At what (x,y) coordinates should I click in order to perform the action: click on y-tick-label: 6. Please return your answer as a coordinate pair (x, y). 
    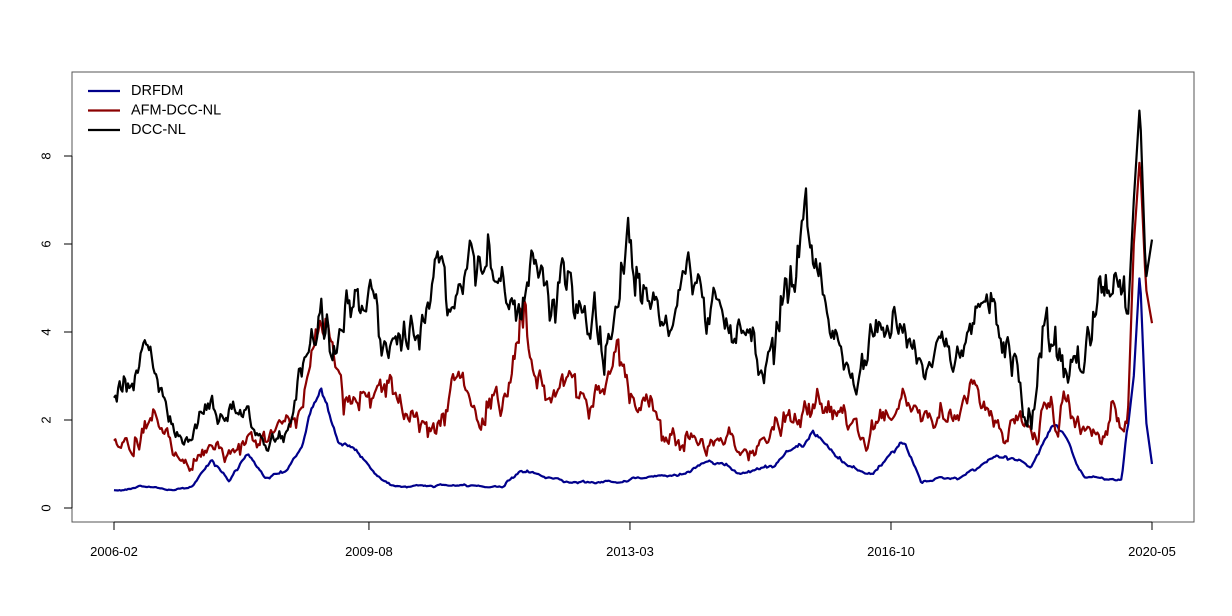
    Looking at the image, I should click on (46, 243).